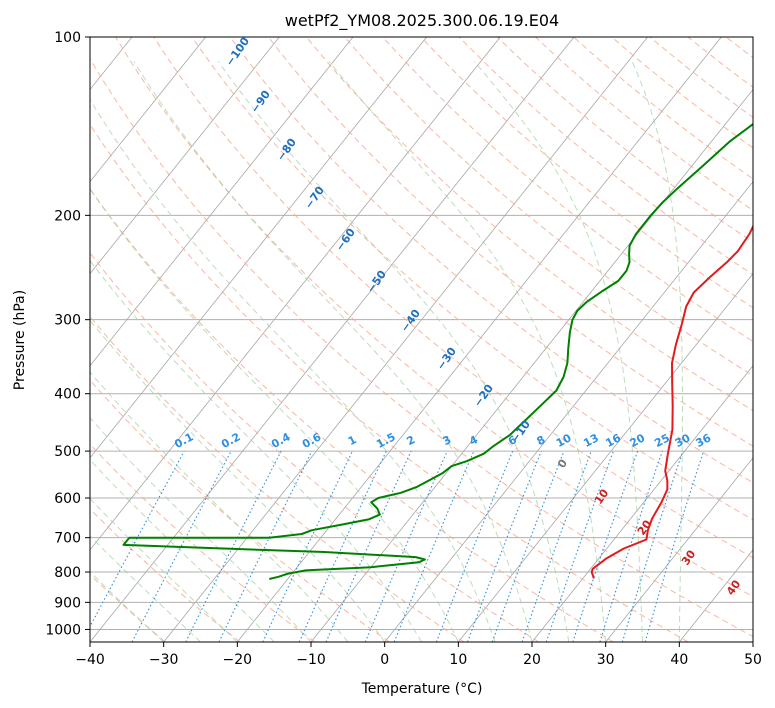  I want to click on chart-title: wetPf2_YM08.2025.300.06.19.E04, so click(422, 21).